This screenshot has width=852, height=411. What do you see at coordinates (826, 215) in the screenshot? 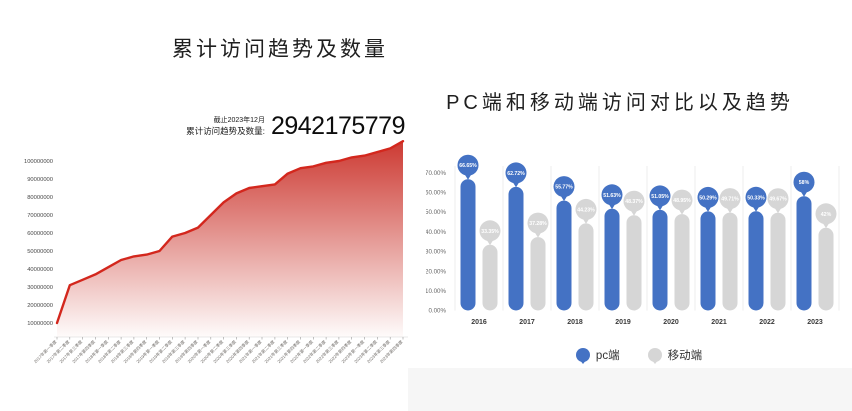
I see `svg-text: 42%` at bounding box center [826, 215].